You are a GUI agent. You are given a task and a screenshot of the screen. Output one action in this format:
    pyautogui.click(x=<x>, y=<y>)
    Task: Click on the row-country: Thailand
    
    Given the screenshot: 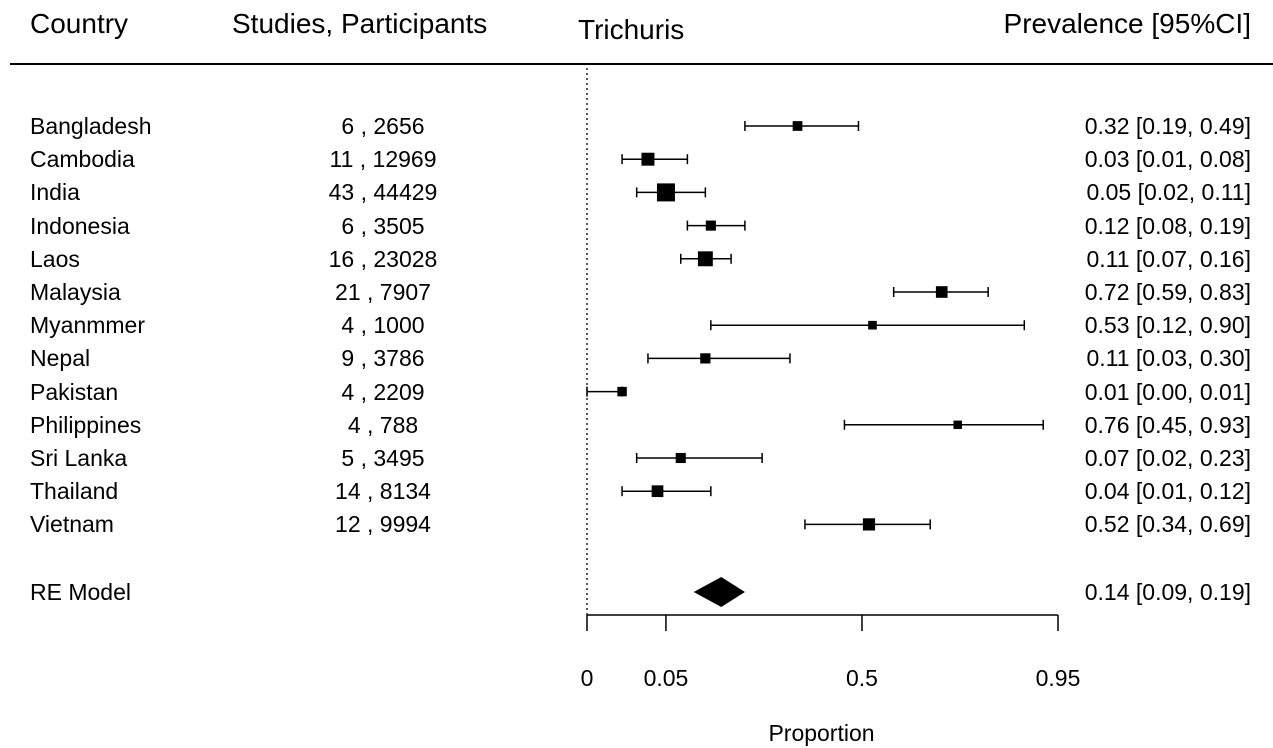 What is the action you would take?
    pyautogui.click(x=74, y=491)
    